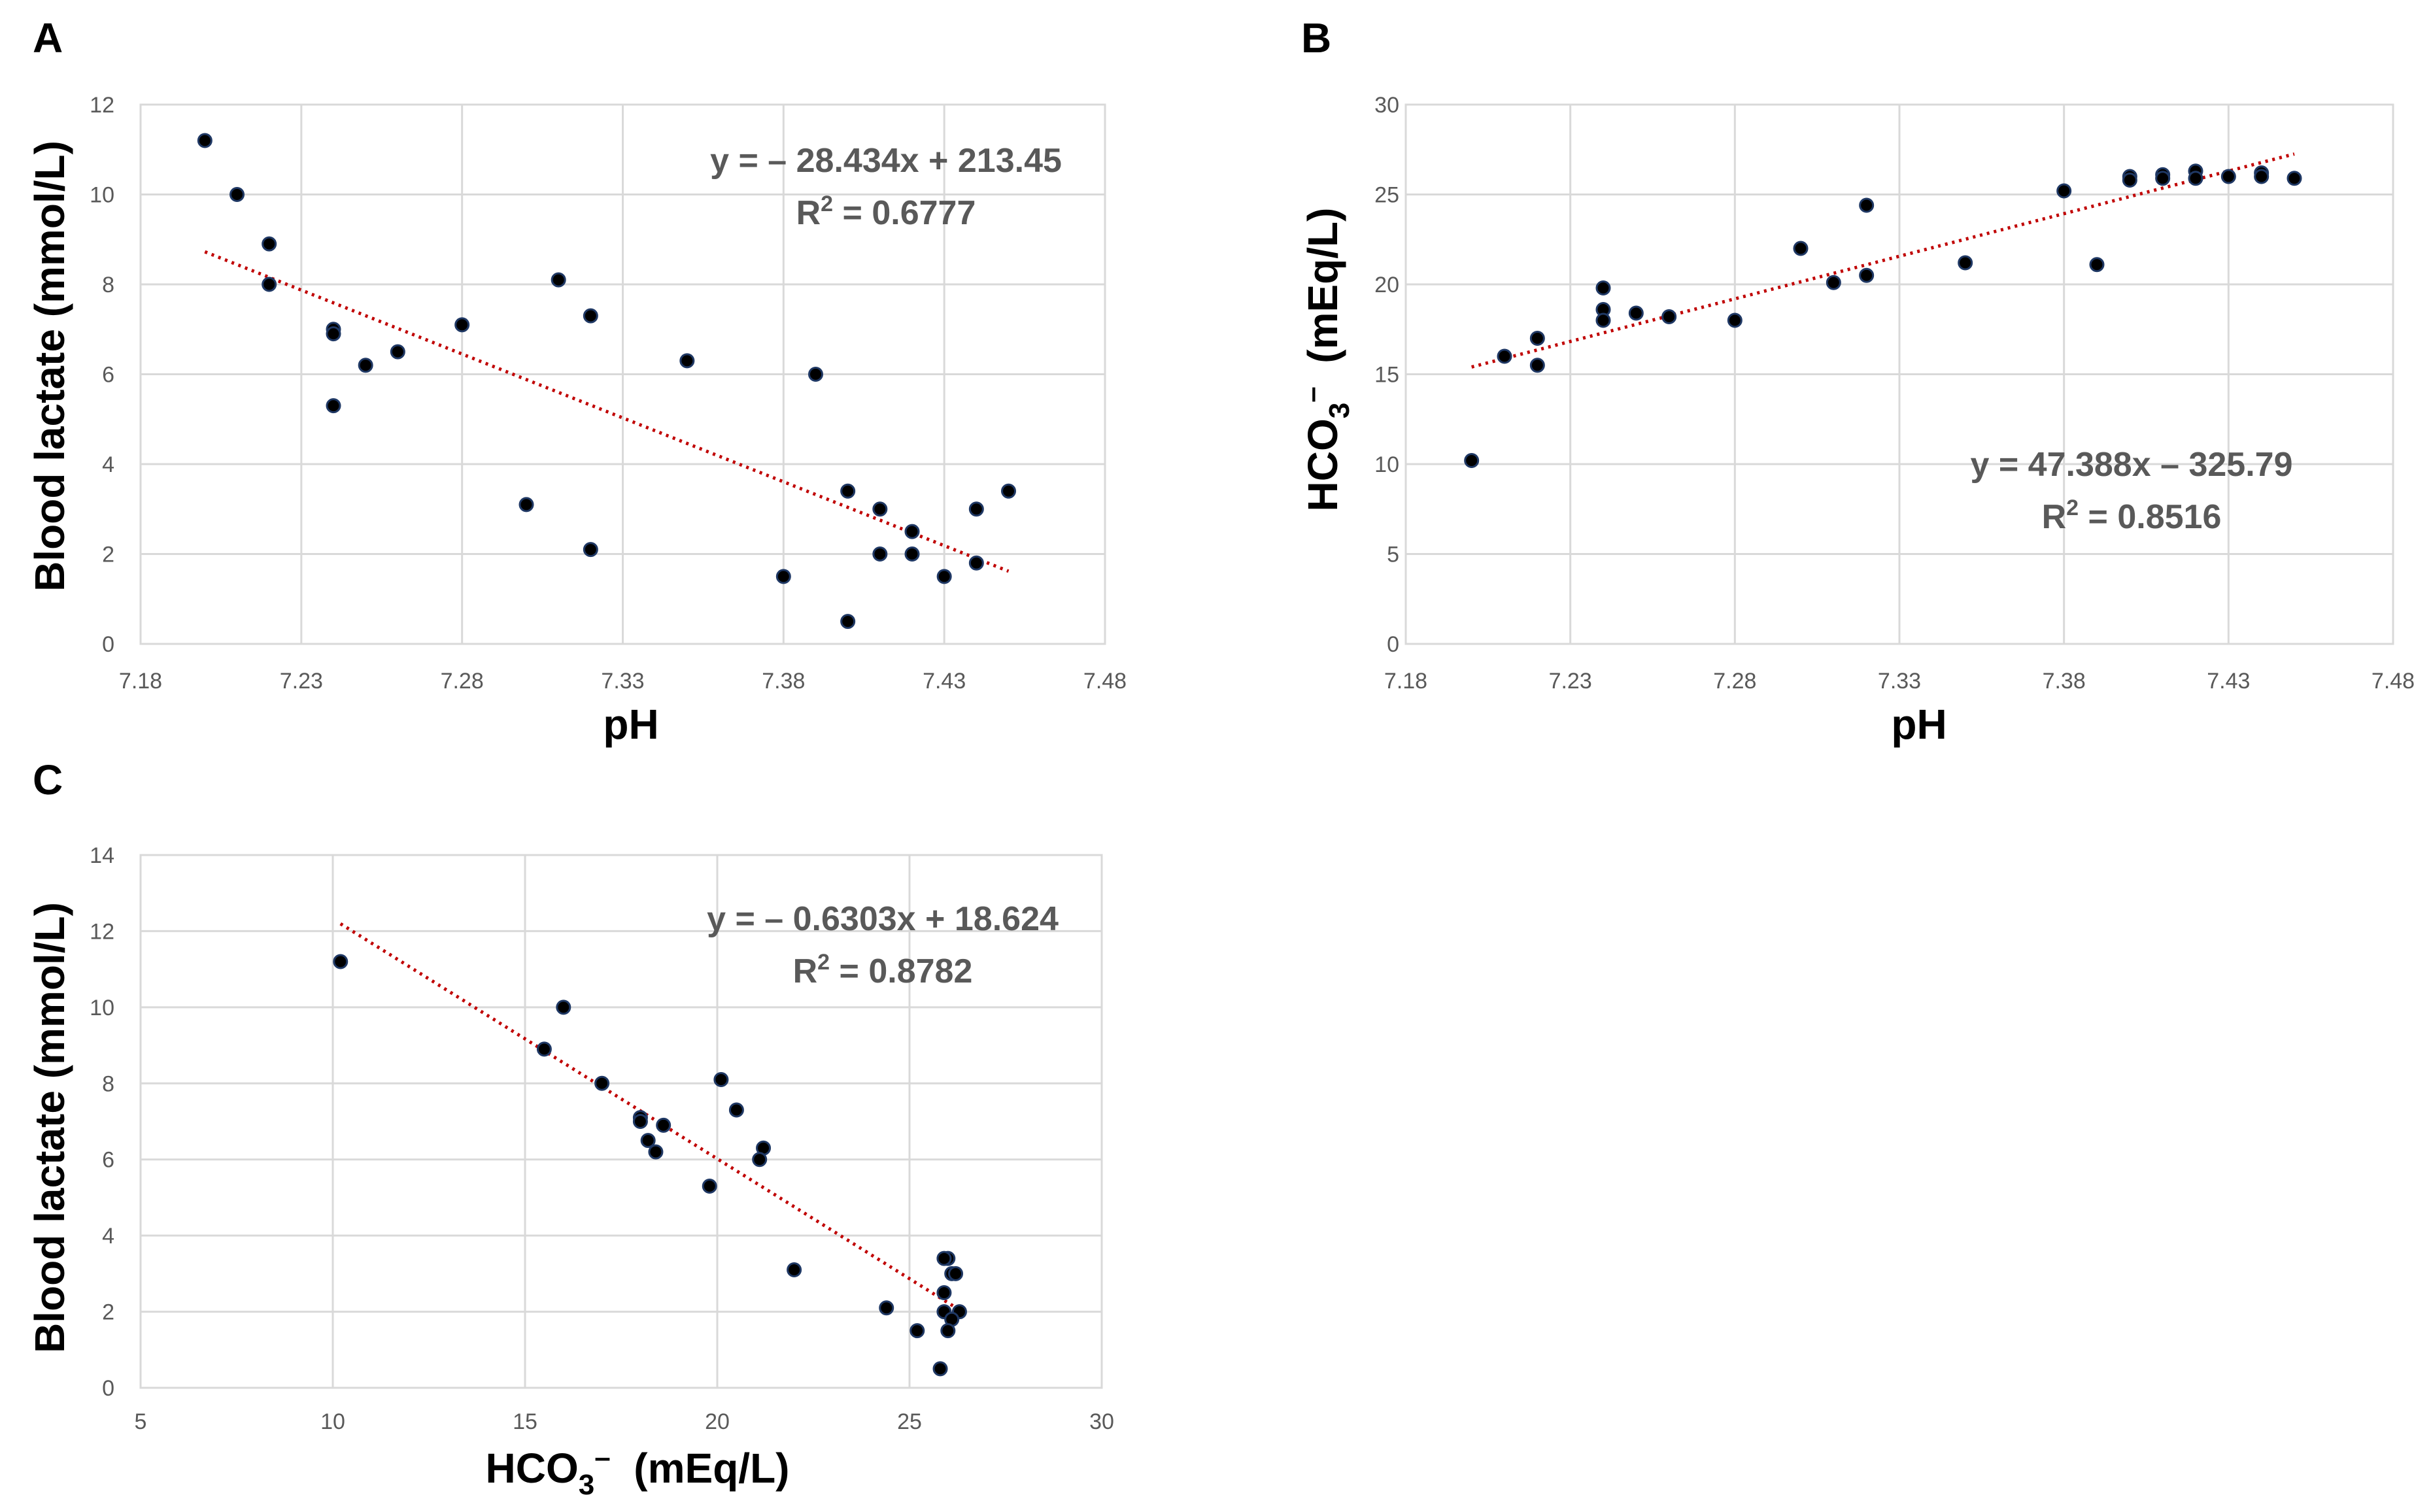  What do you see at coordinates (586, 1485) in the screenshot?
I see `x-axis-title-c-subscript: 3` at bounding box center [586, 1485].